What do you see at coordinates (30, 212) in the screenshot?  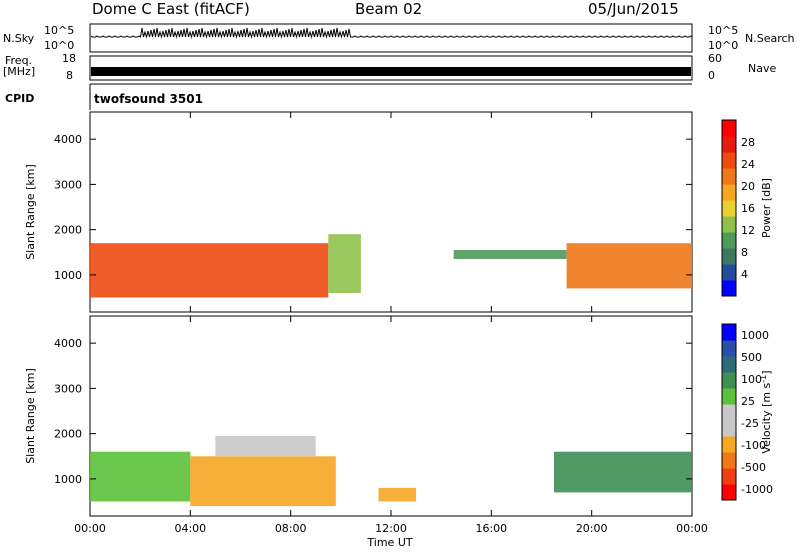 I see `power-ylabel: Slant Range [km]` at bounding box center [30, 212].